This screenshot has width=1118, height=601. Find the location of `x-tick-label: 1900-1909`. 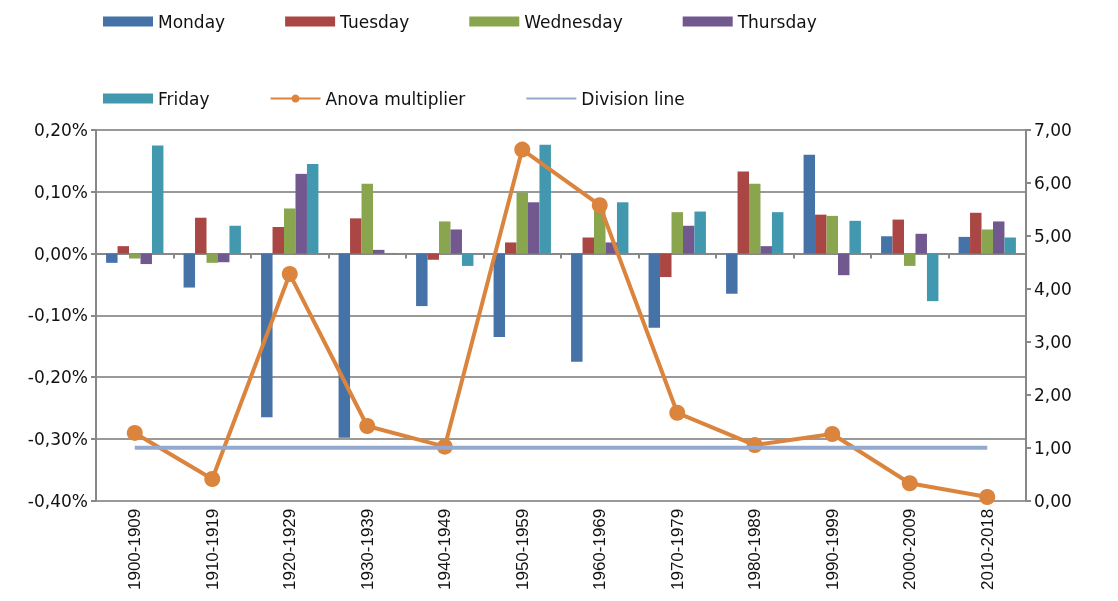

x-tick-label: 1900-1909 is located at coordinates (135, 549).